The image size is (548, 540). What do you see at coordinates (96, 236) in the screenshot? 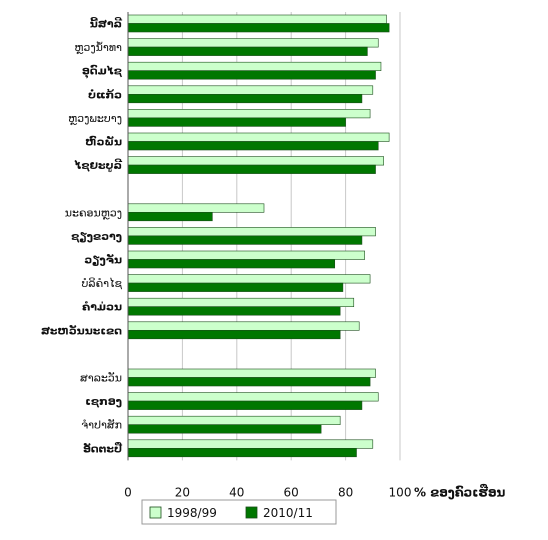
I see `category-label: ຊຽງຂວາງ` at bounding box center [96, 236].